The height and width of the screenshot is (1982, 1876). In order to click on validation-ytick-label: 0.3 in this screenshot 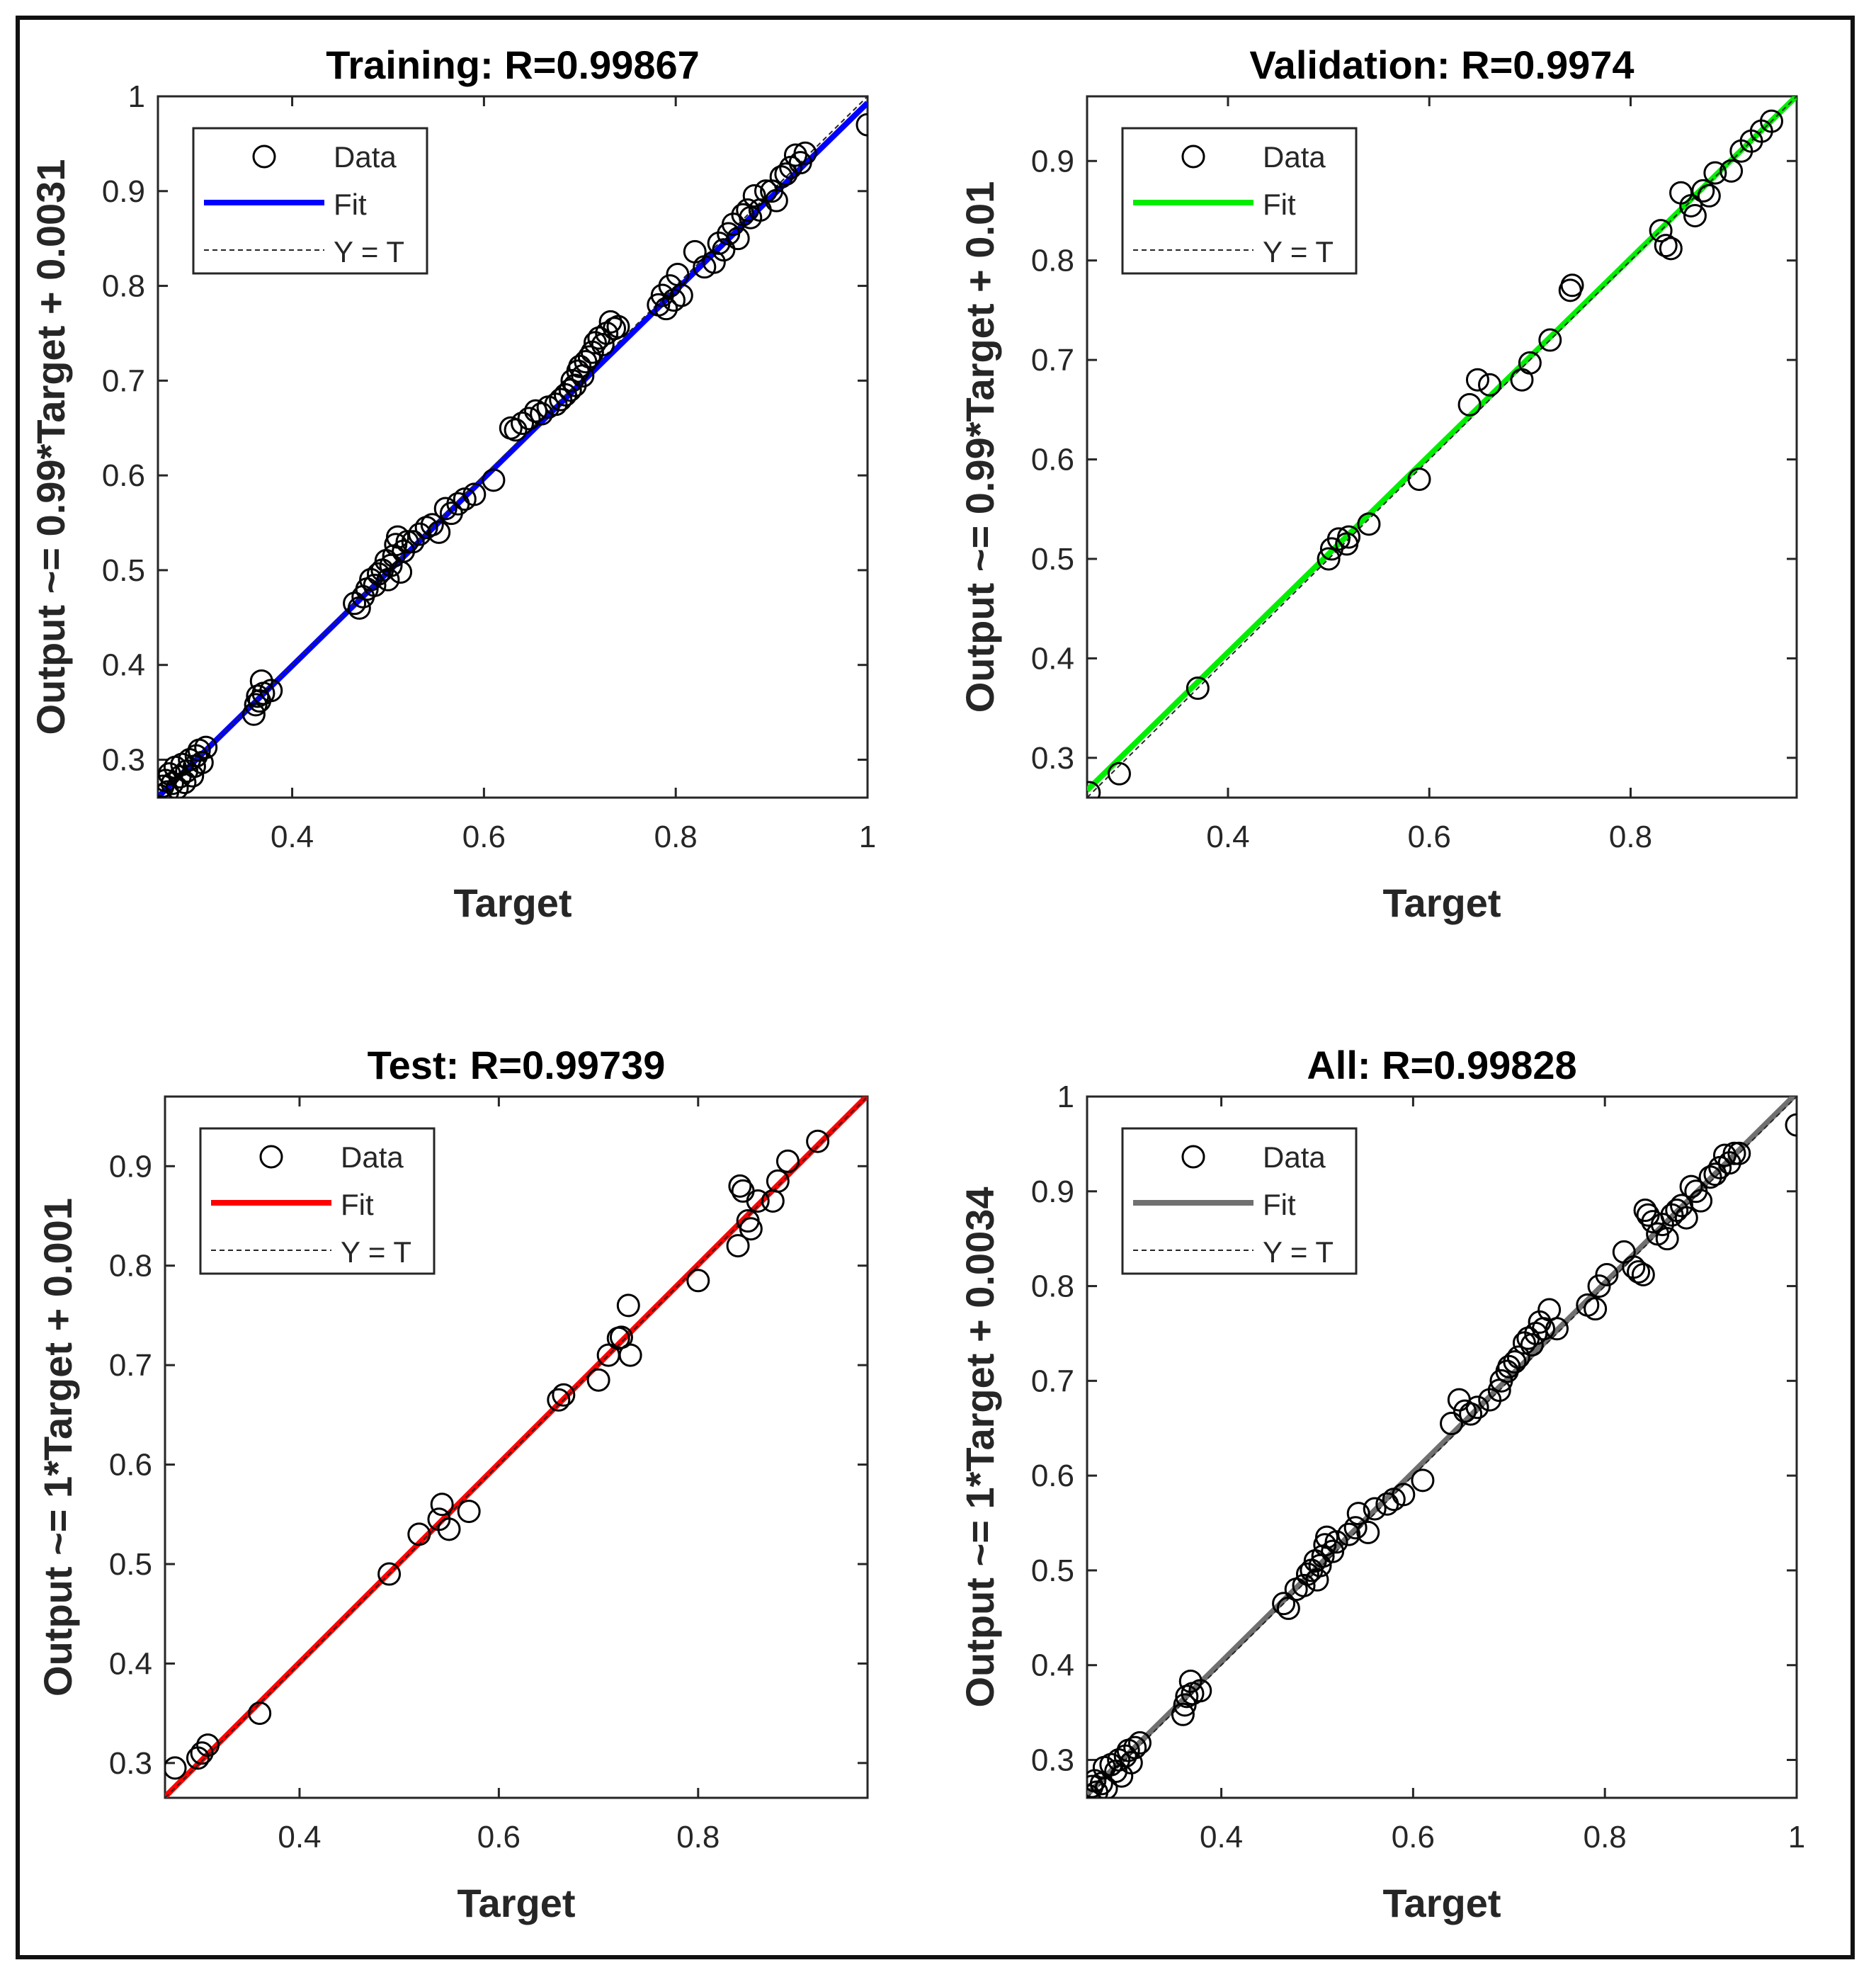, I will do `click(1052, 758)`.